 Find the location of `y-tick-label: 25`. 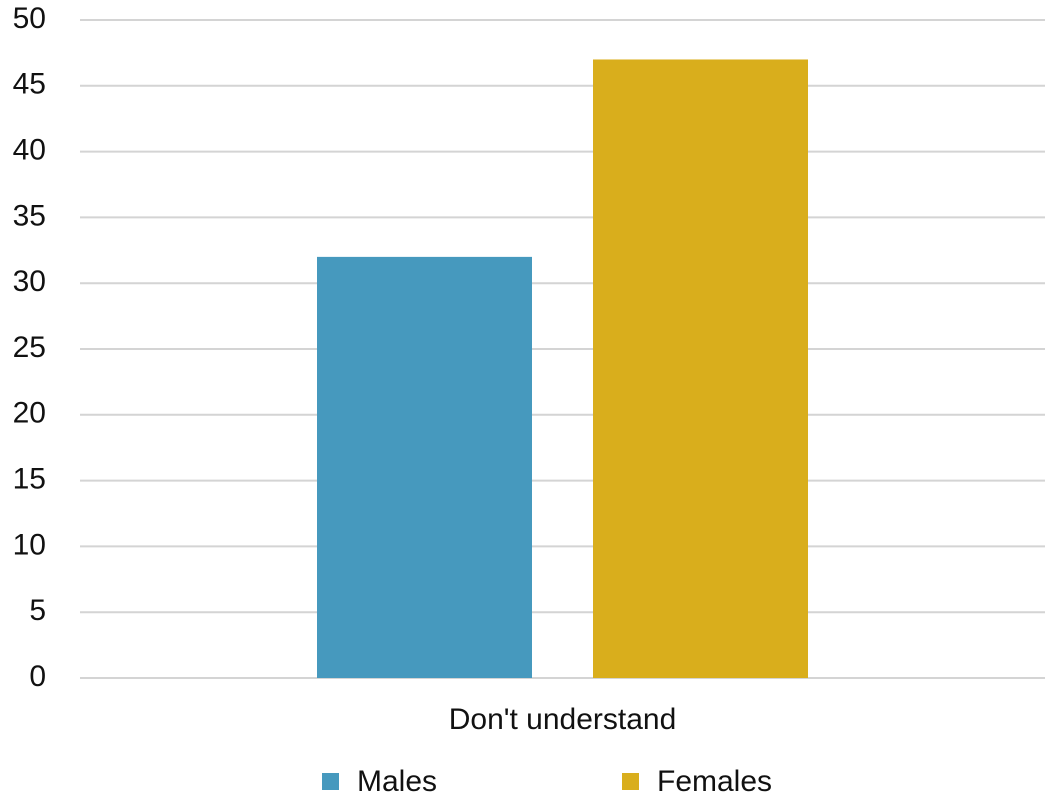

y-tick-label: 25 is located at coordinates (29, 347).